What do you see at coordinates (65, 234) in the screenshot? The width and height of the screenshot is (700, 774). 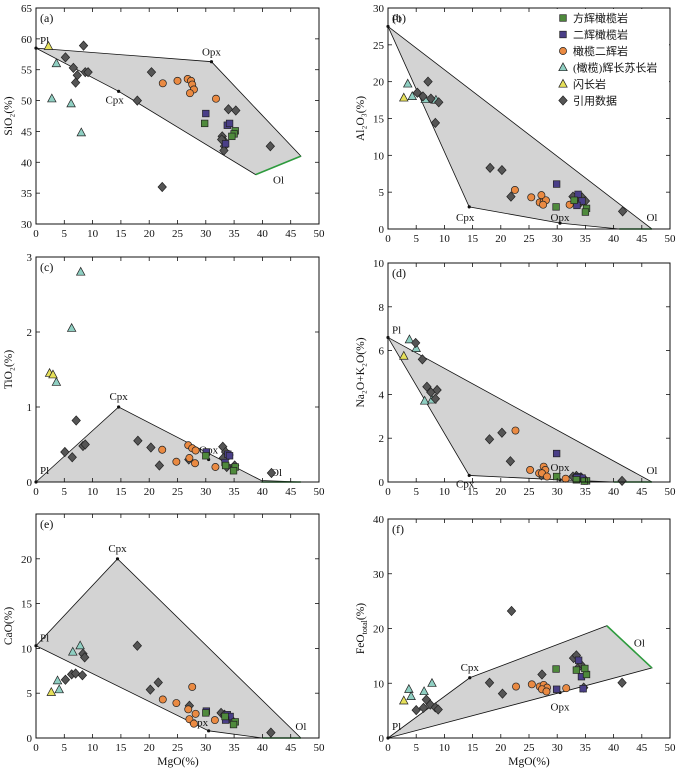 I see `x-tick-label: 5` at bounding box center [65, 234].